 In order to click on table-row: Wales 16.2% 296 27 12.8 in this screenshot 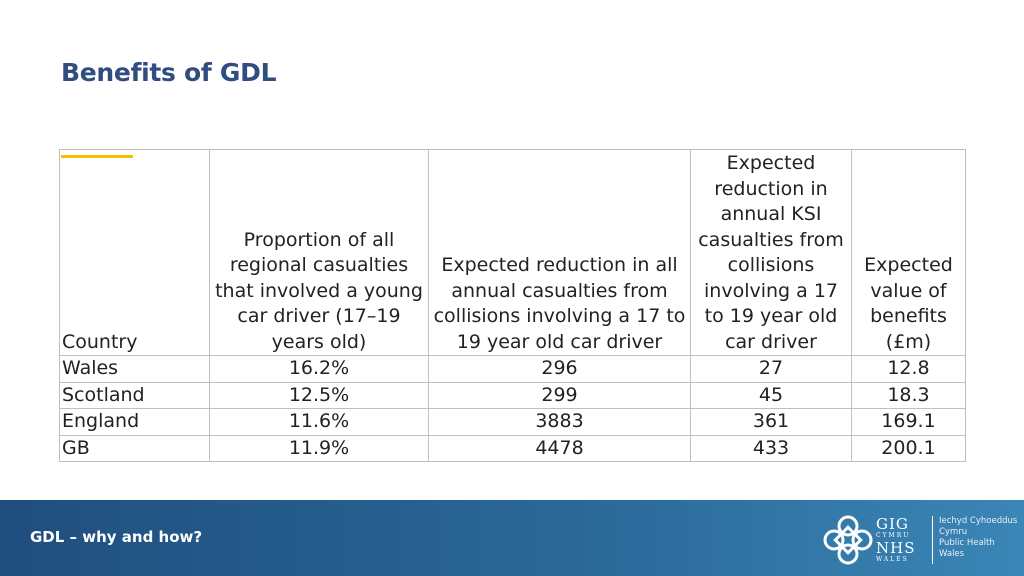, I will do `click(512, 369)`.